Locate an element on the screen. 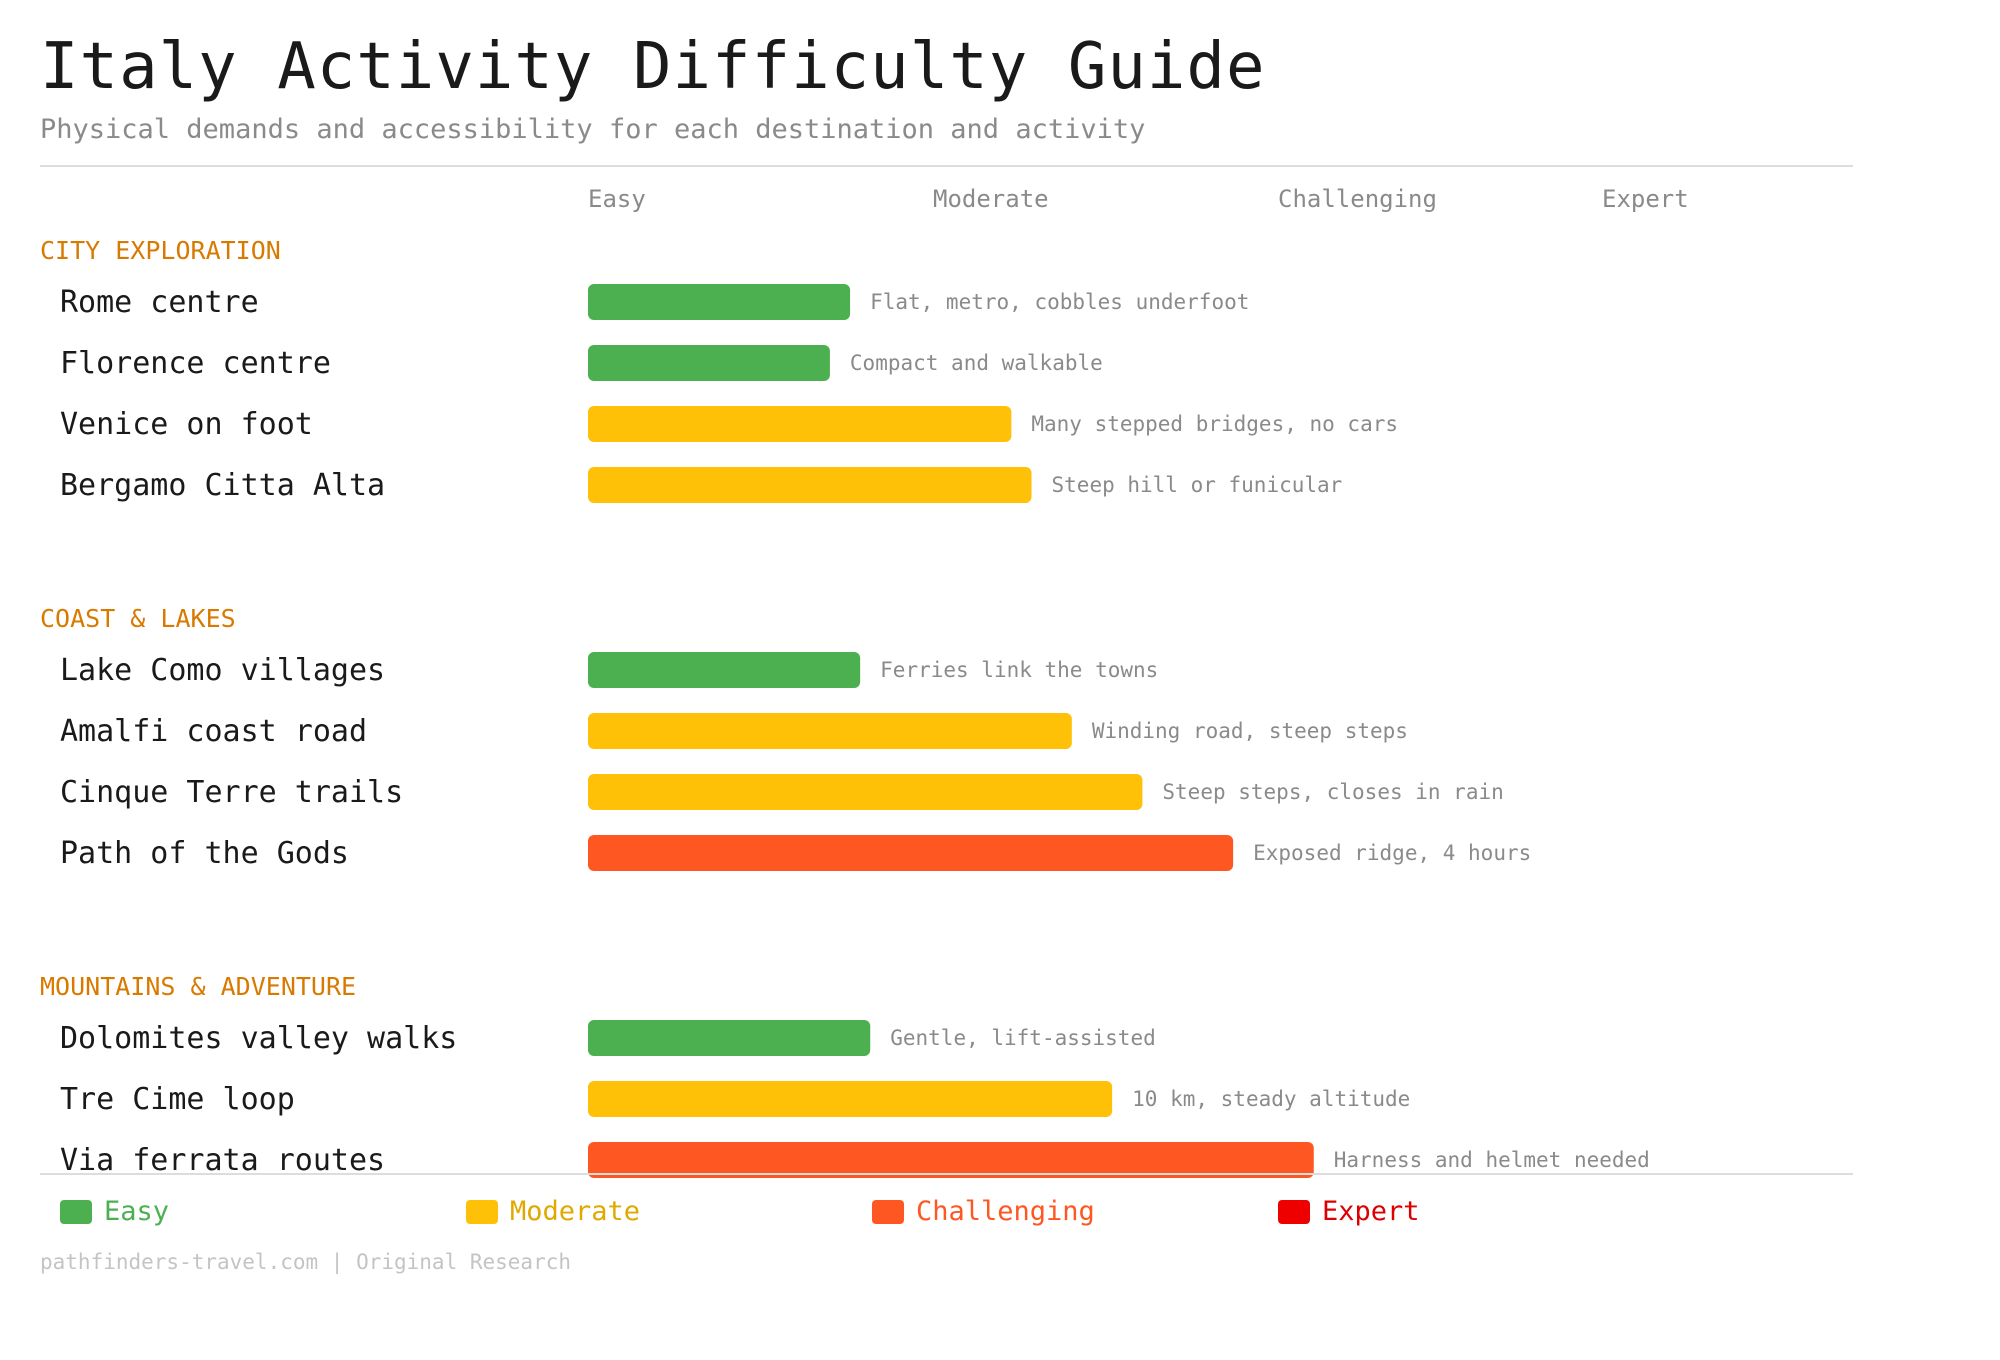  row-label: Path of the Gods is located at coordinates (204, 853).